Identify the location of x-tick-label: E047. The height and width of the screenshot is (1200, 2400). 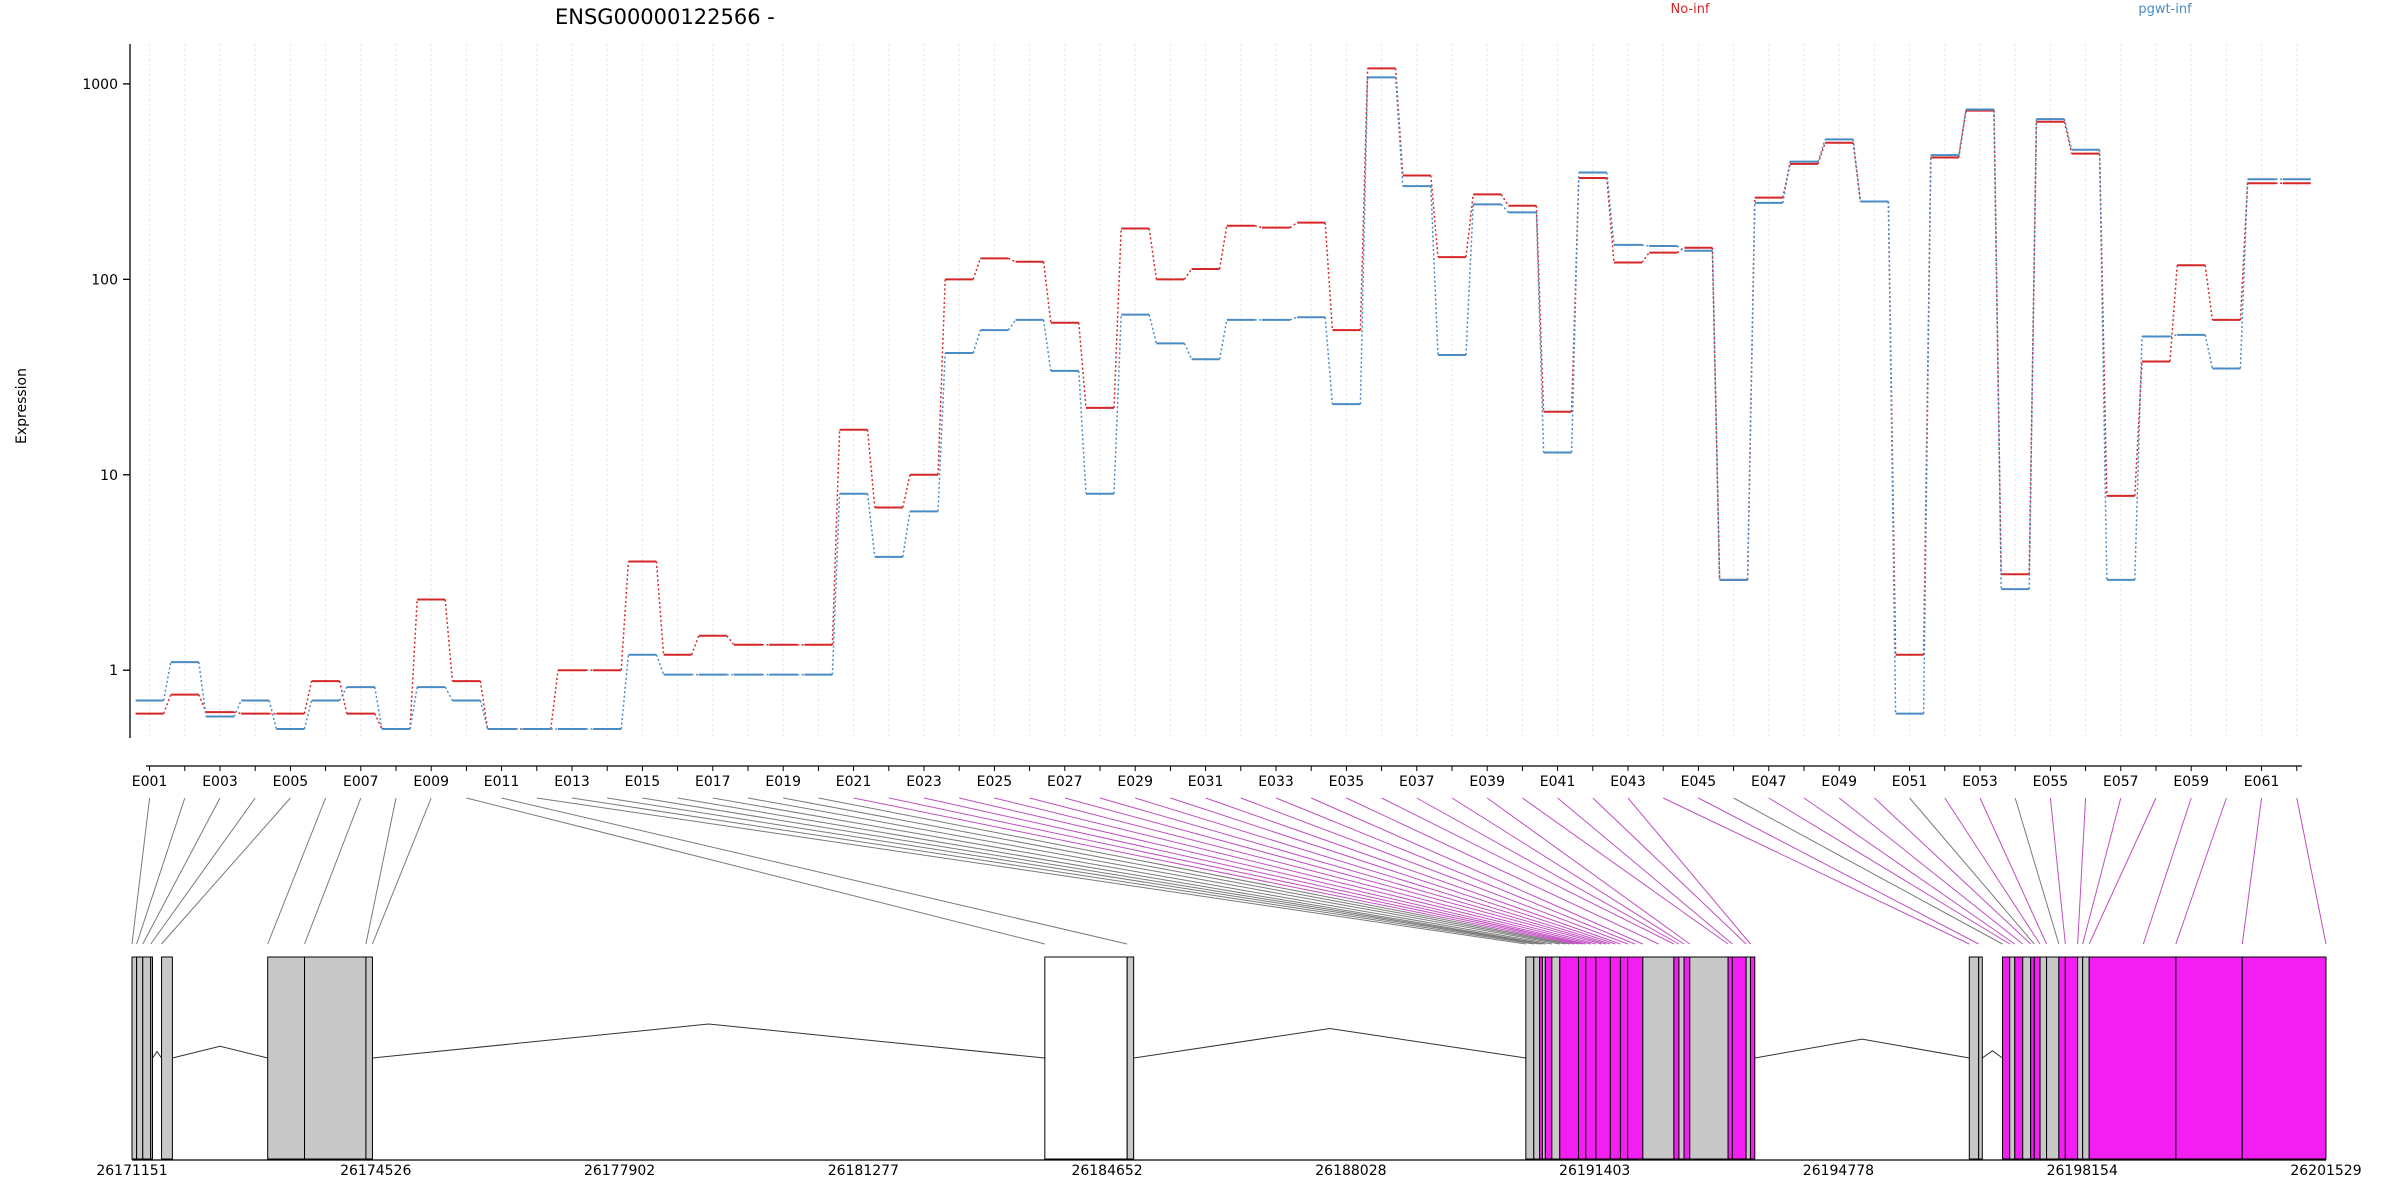
(1769, 782).